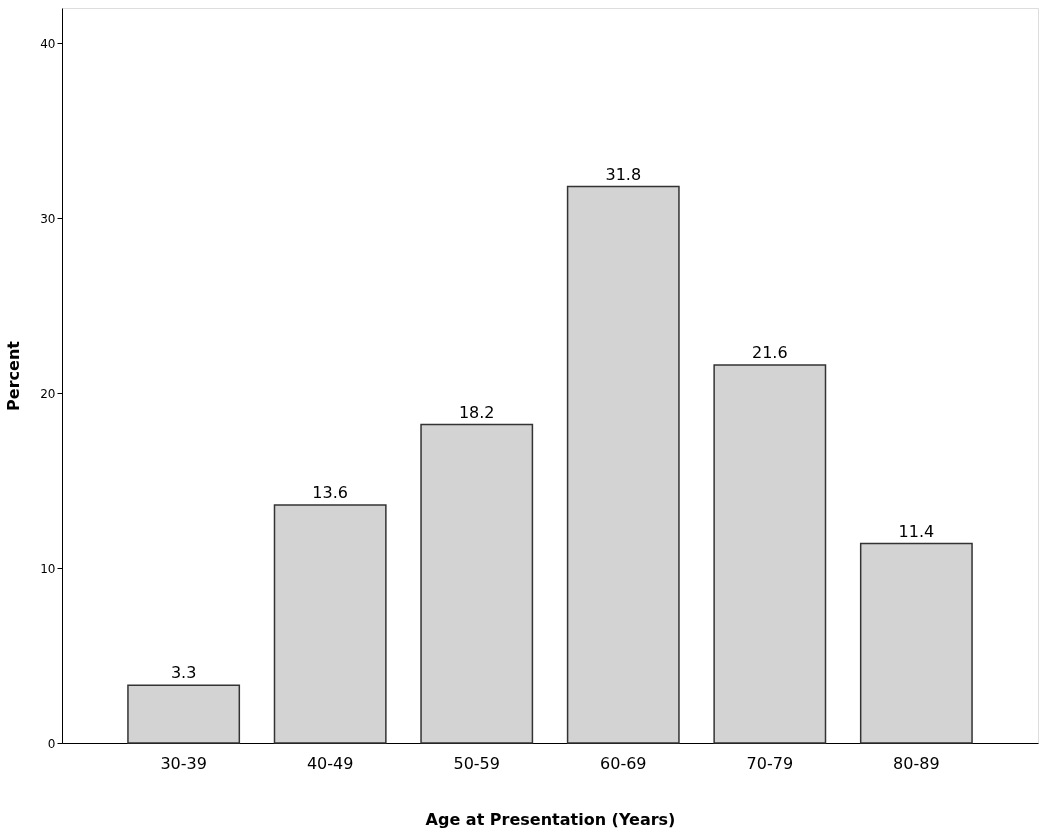 Image resolution: width=1047 pixels, height=840 pixels. I want to click on x-tick-label: 40-49, so click(330, 763).